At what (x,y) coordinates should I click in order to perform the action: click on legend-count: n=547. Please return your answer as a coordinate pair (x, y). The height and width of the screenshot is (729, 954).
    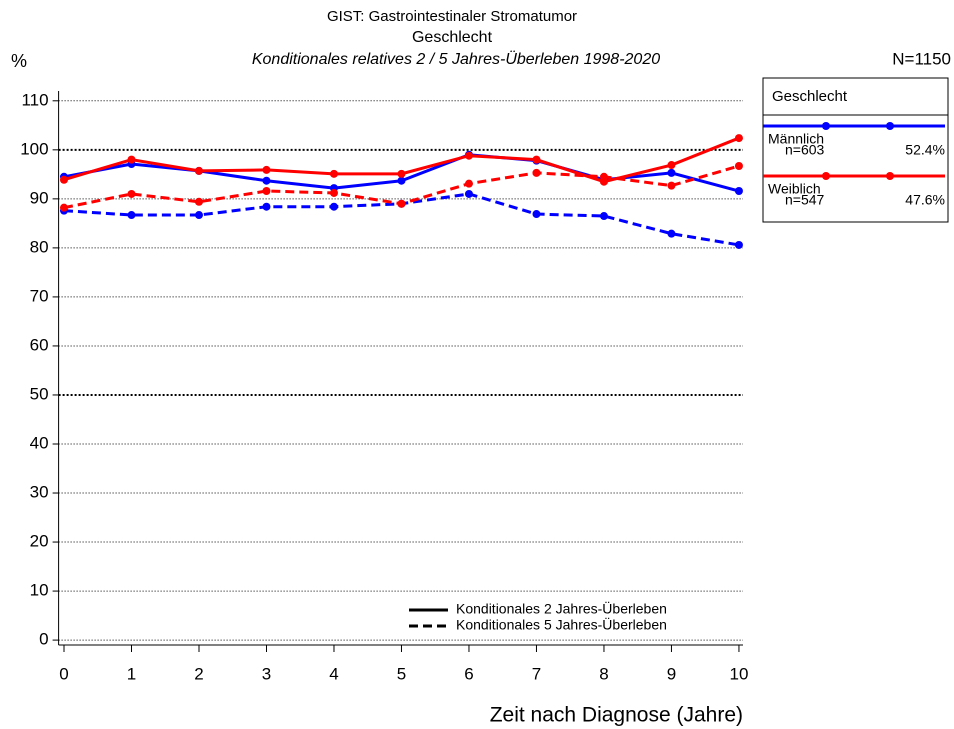
    Looking at the image, I should click on (805, 200).